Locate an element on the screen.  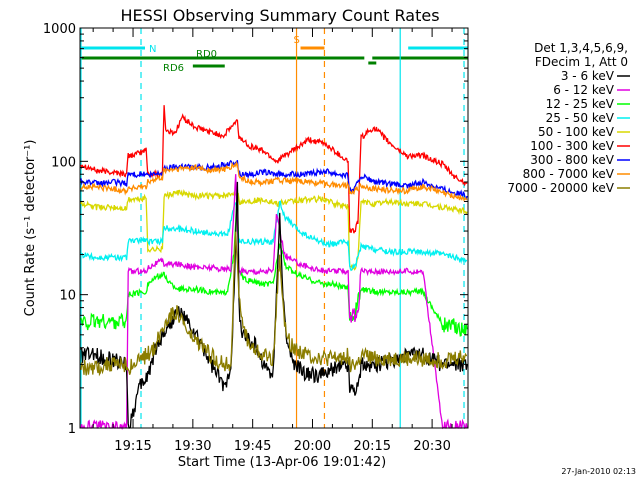
legend-label: 12 - 25 keV is located at coordinates (580, 104).